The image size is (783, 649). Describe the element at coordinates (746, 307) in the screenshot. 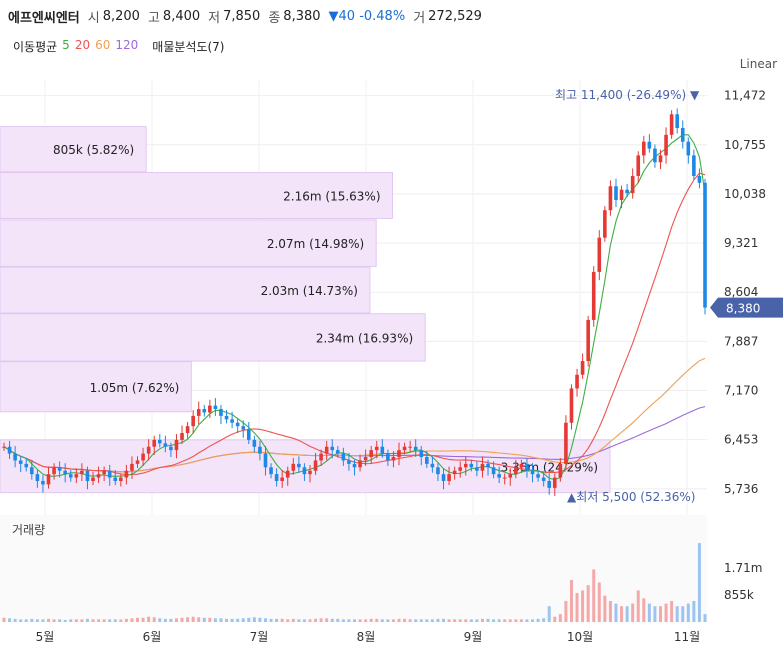

I see `current-price-badge` at that location.